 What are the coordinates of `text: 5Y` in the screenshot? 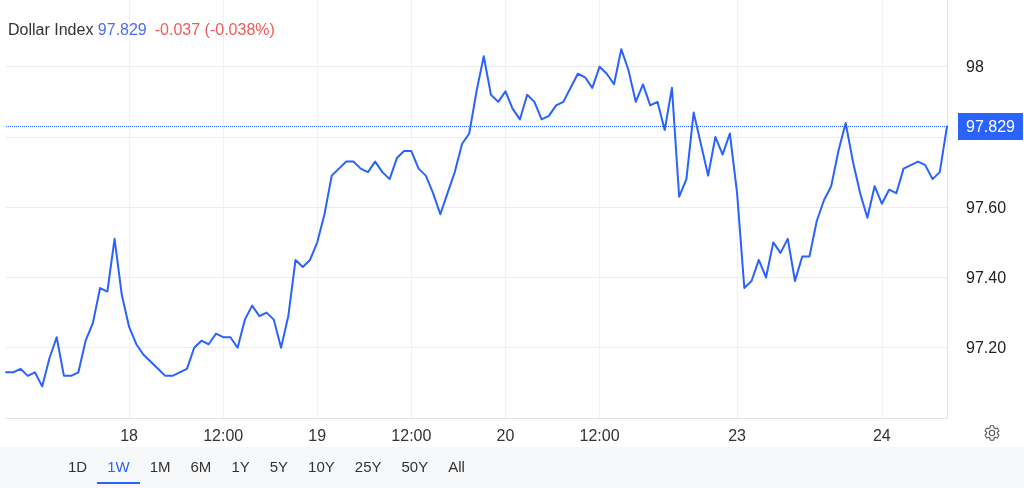 It's located at (279, 467).